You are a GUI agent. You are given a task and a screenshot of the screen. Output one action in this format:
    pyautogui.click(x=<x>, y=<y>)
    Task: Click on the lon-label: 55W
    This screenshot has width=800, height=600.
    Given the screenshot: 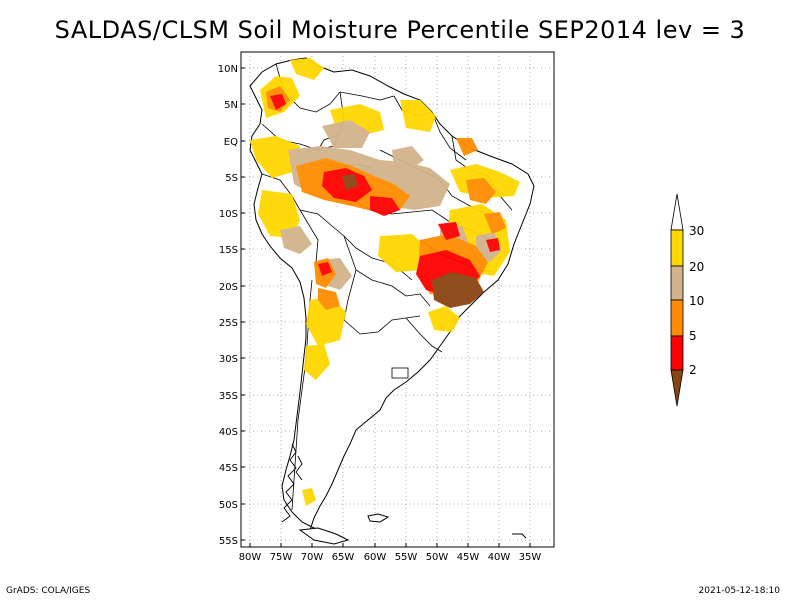 What is the action you would take?
    pyautogui.click(x=406, y=557)
    